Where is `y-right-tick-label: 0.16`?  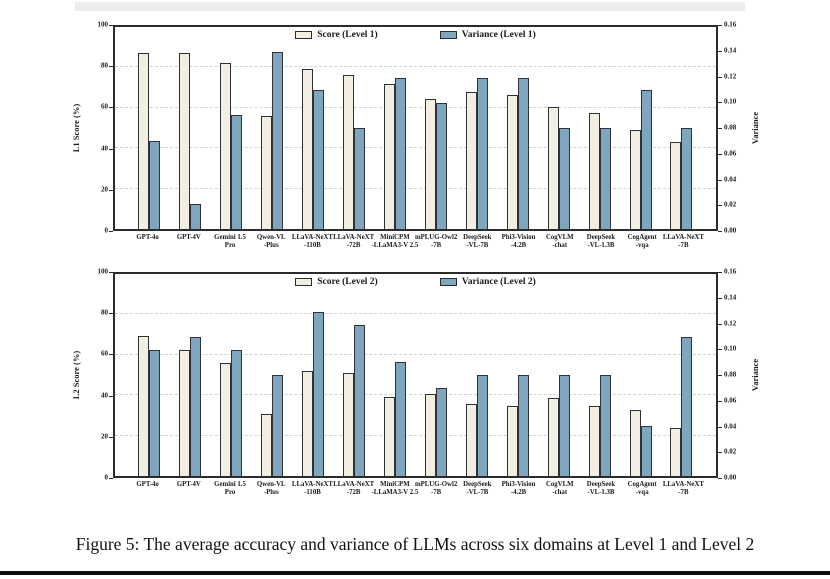
y-right-tick-label: 0.16 is located at coordinates (730, 271).